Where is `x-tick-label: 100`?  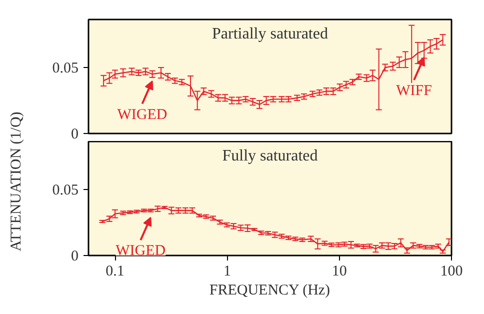
x-tick-label: 100 is located at coordinates (451, 272).